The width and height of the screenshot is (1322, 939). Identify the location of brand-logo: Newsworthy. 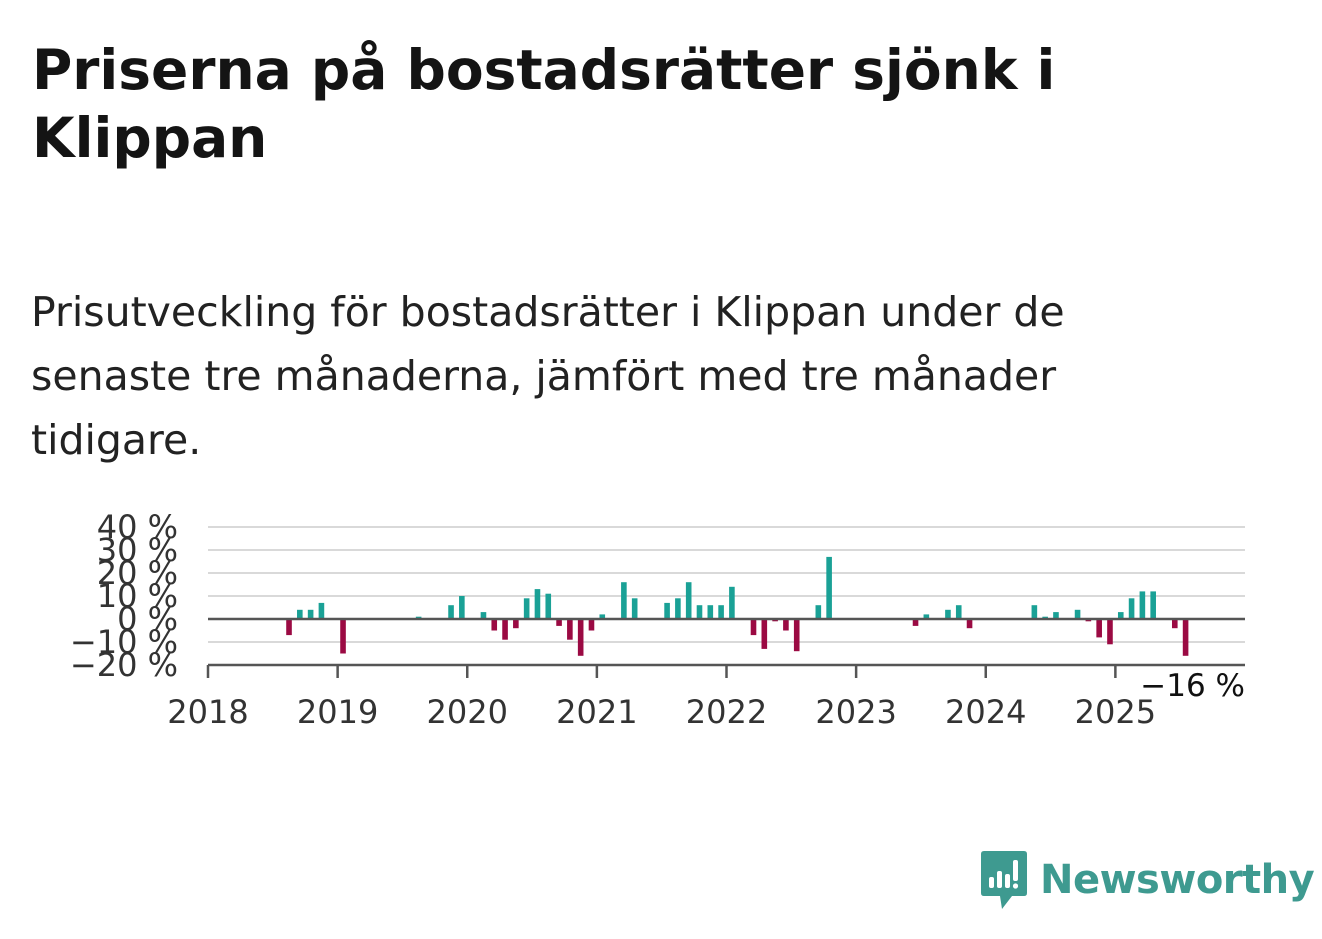
(1147, 880).